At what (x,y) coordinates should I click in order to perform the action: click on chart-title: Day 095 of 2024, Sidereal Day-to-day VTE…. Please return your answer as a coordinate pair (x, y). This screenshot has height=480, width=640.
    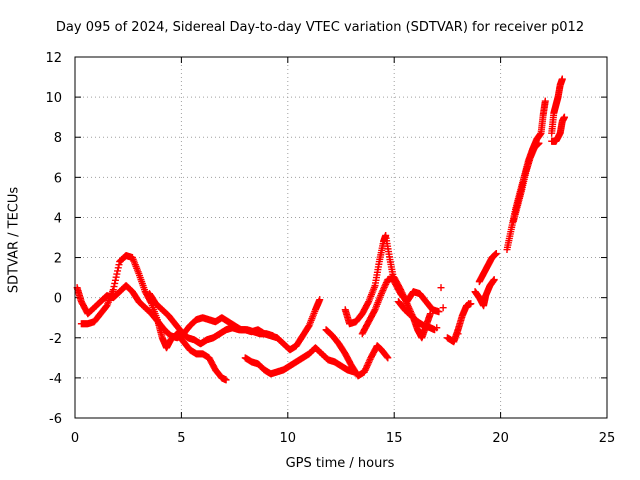
    Looking at the image, I should click on (320, 27).